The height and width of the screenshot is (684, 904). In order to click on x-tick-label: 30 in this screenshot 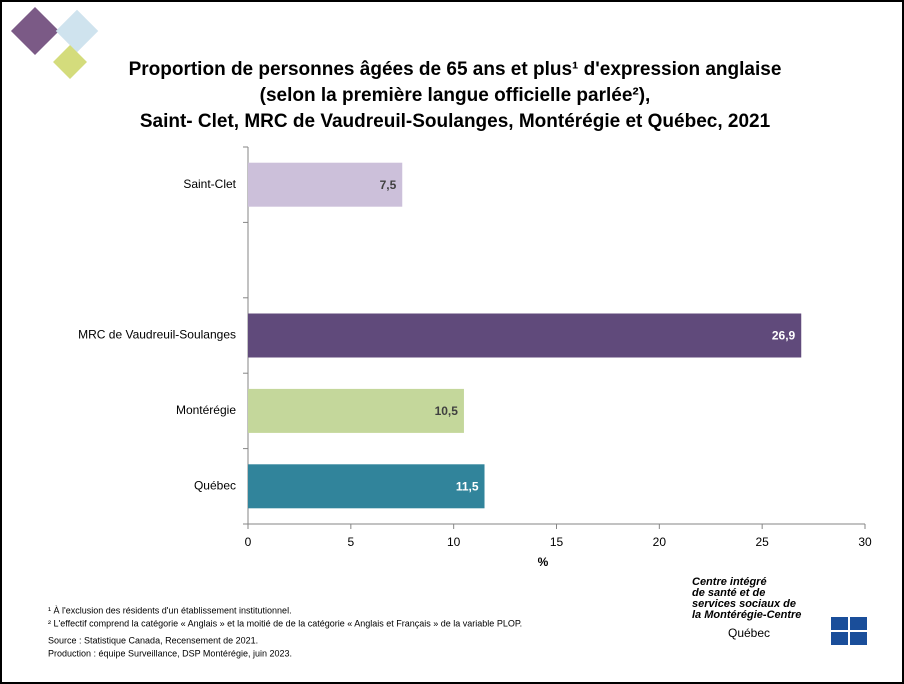, I will do `click(865, 542)`.